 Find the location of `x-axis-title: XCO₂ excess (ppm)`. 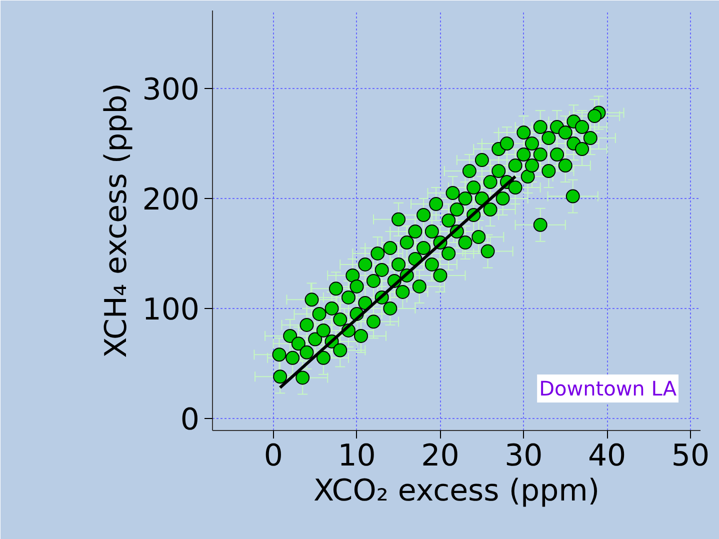

x-axis-title: XCO₂ excess (ppm) is located at coordinates (456, 491).